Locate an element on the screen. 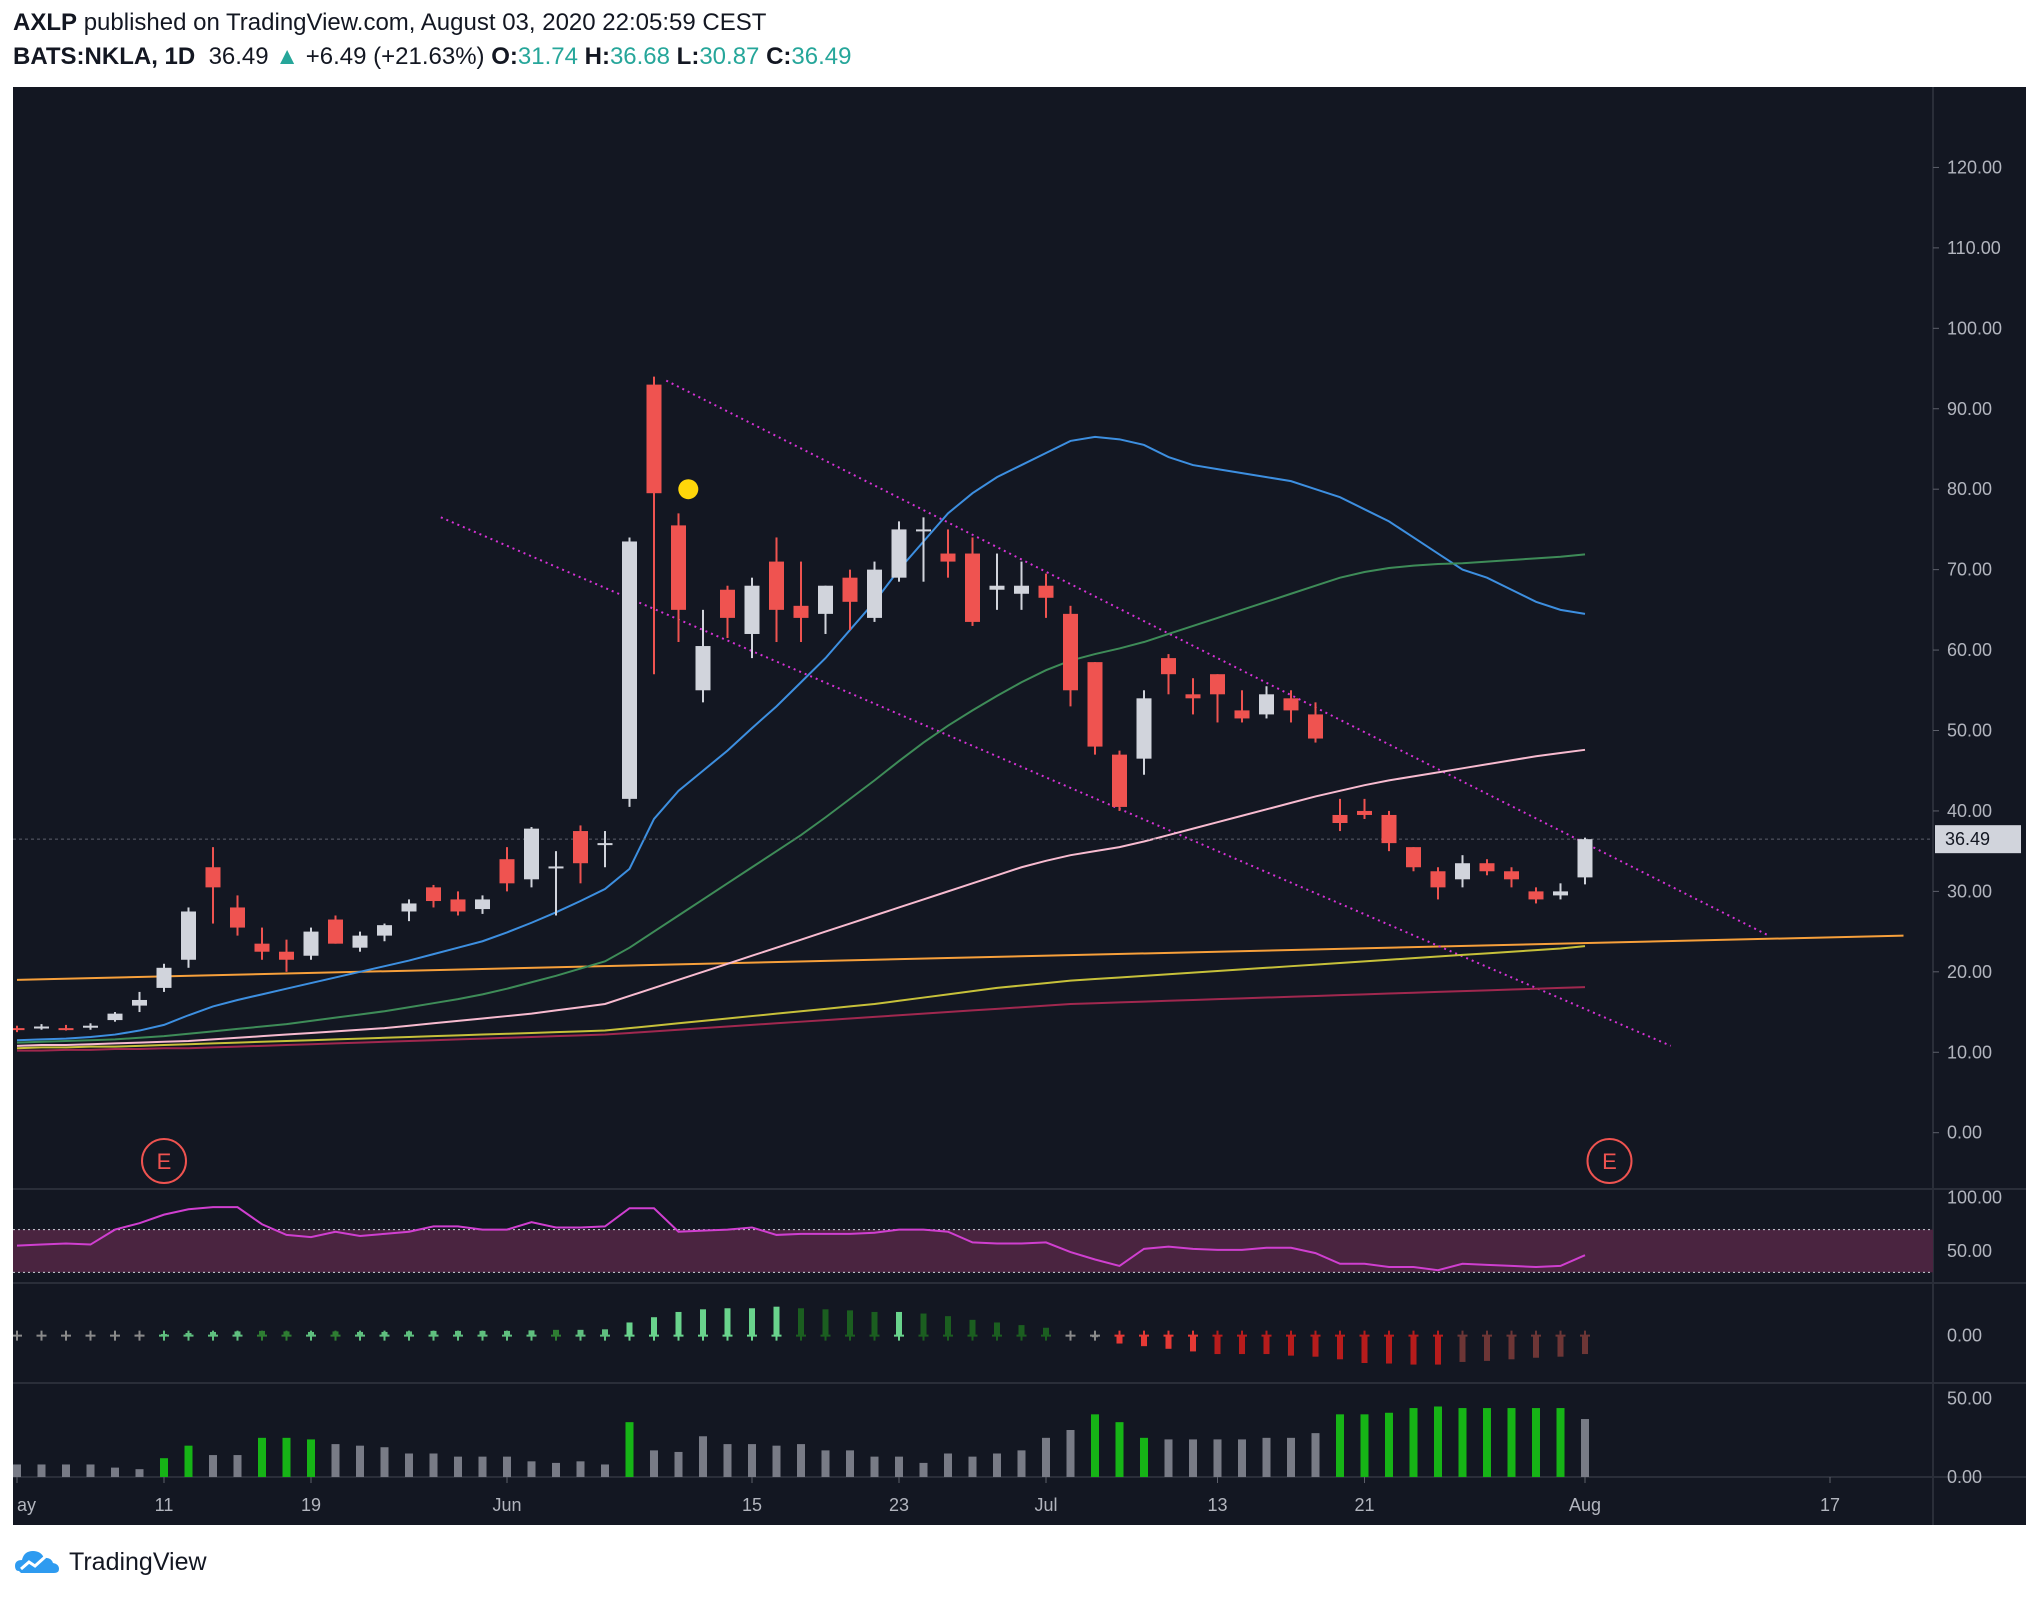 The height and width of the screenshot is (1600, 2038). time-tick-label: 13 is located at coordinates (1217, 1505).